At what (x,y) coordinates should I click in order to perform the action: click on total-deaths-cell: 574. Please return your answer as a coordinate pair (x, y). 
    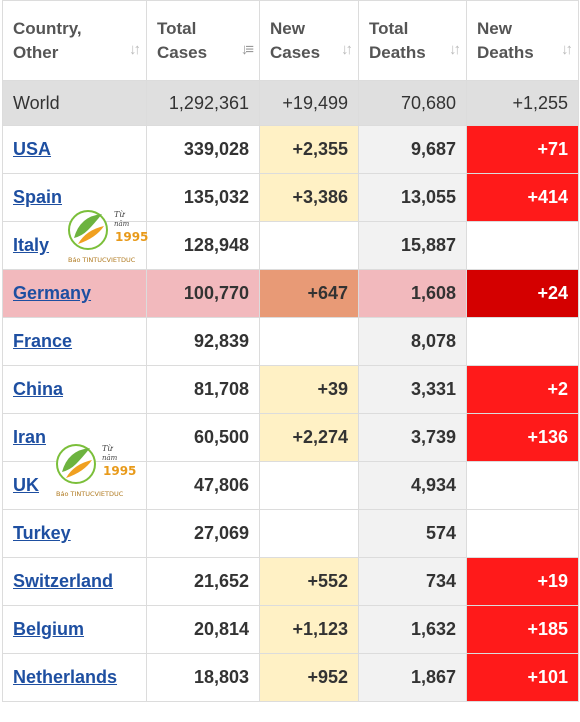
    Looking at the image, I should click on (412, 533).